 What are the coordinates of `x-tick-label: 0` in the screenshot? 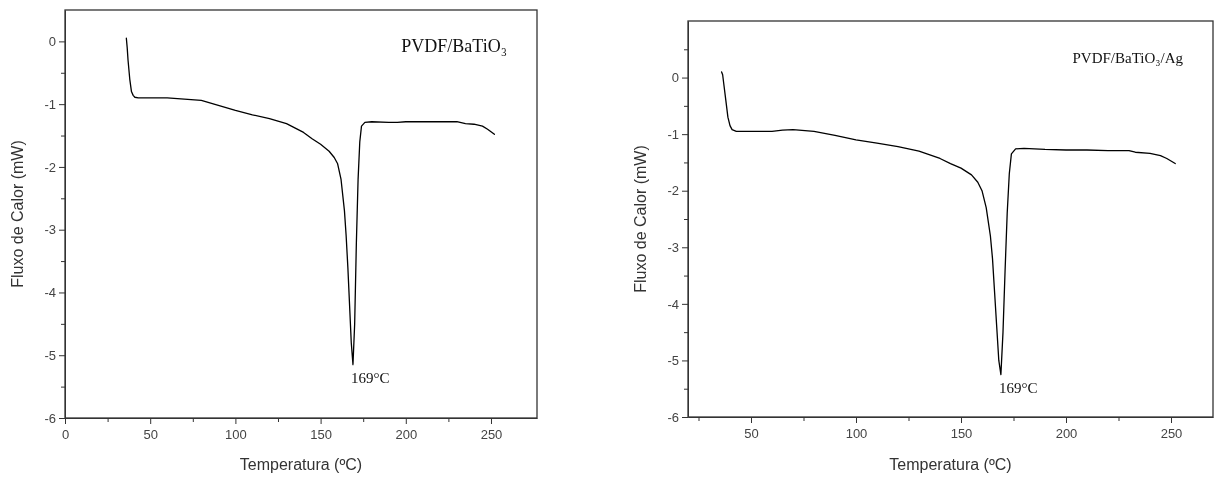 It's located at (65, 434).